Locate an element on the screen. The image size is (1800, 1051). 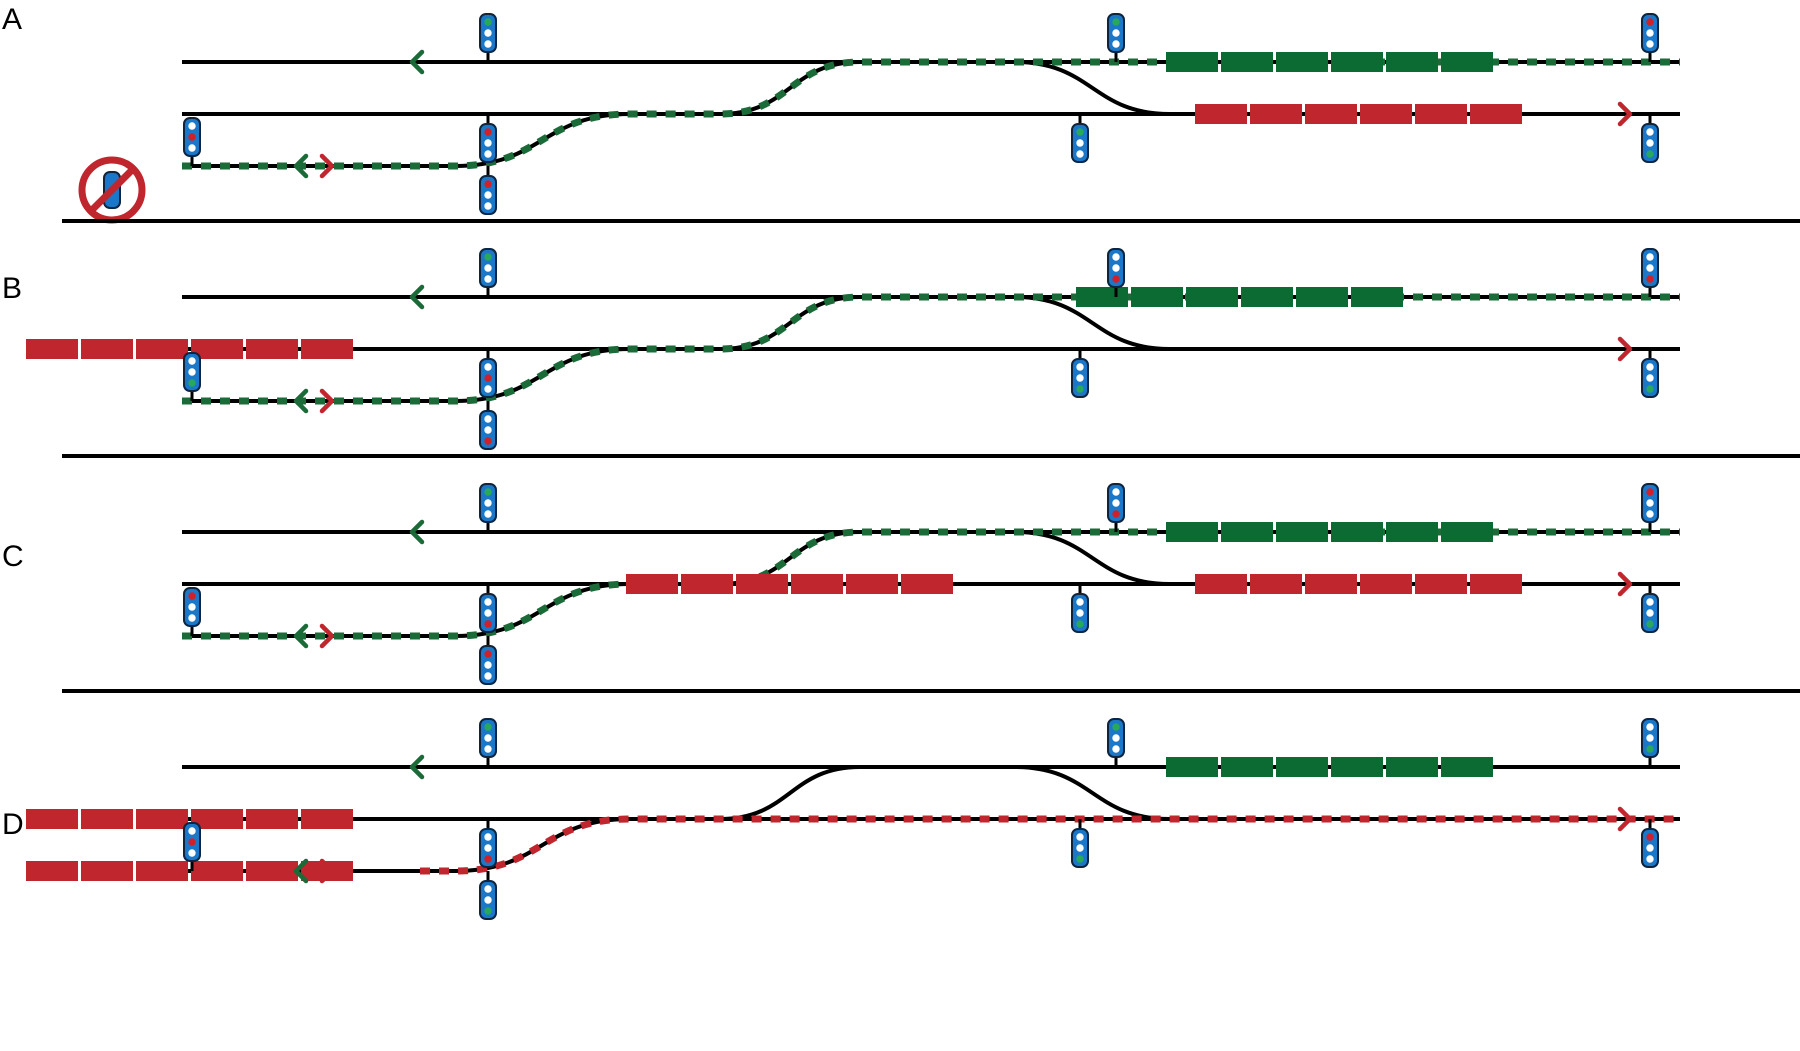
panel-label: A is located at coordinates (12, 19).